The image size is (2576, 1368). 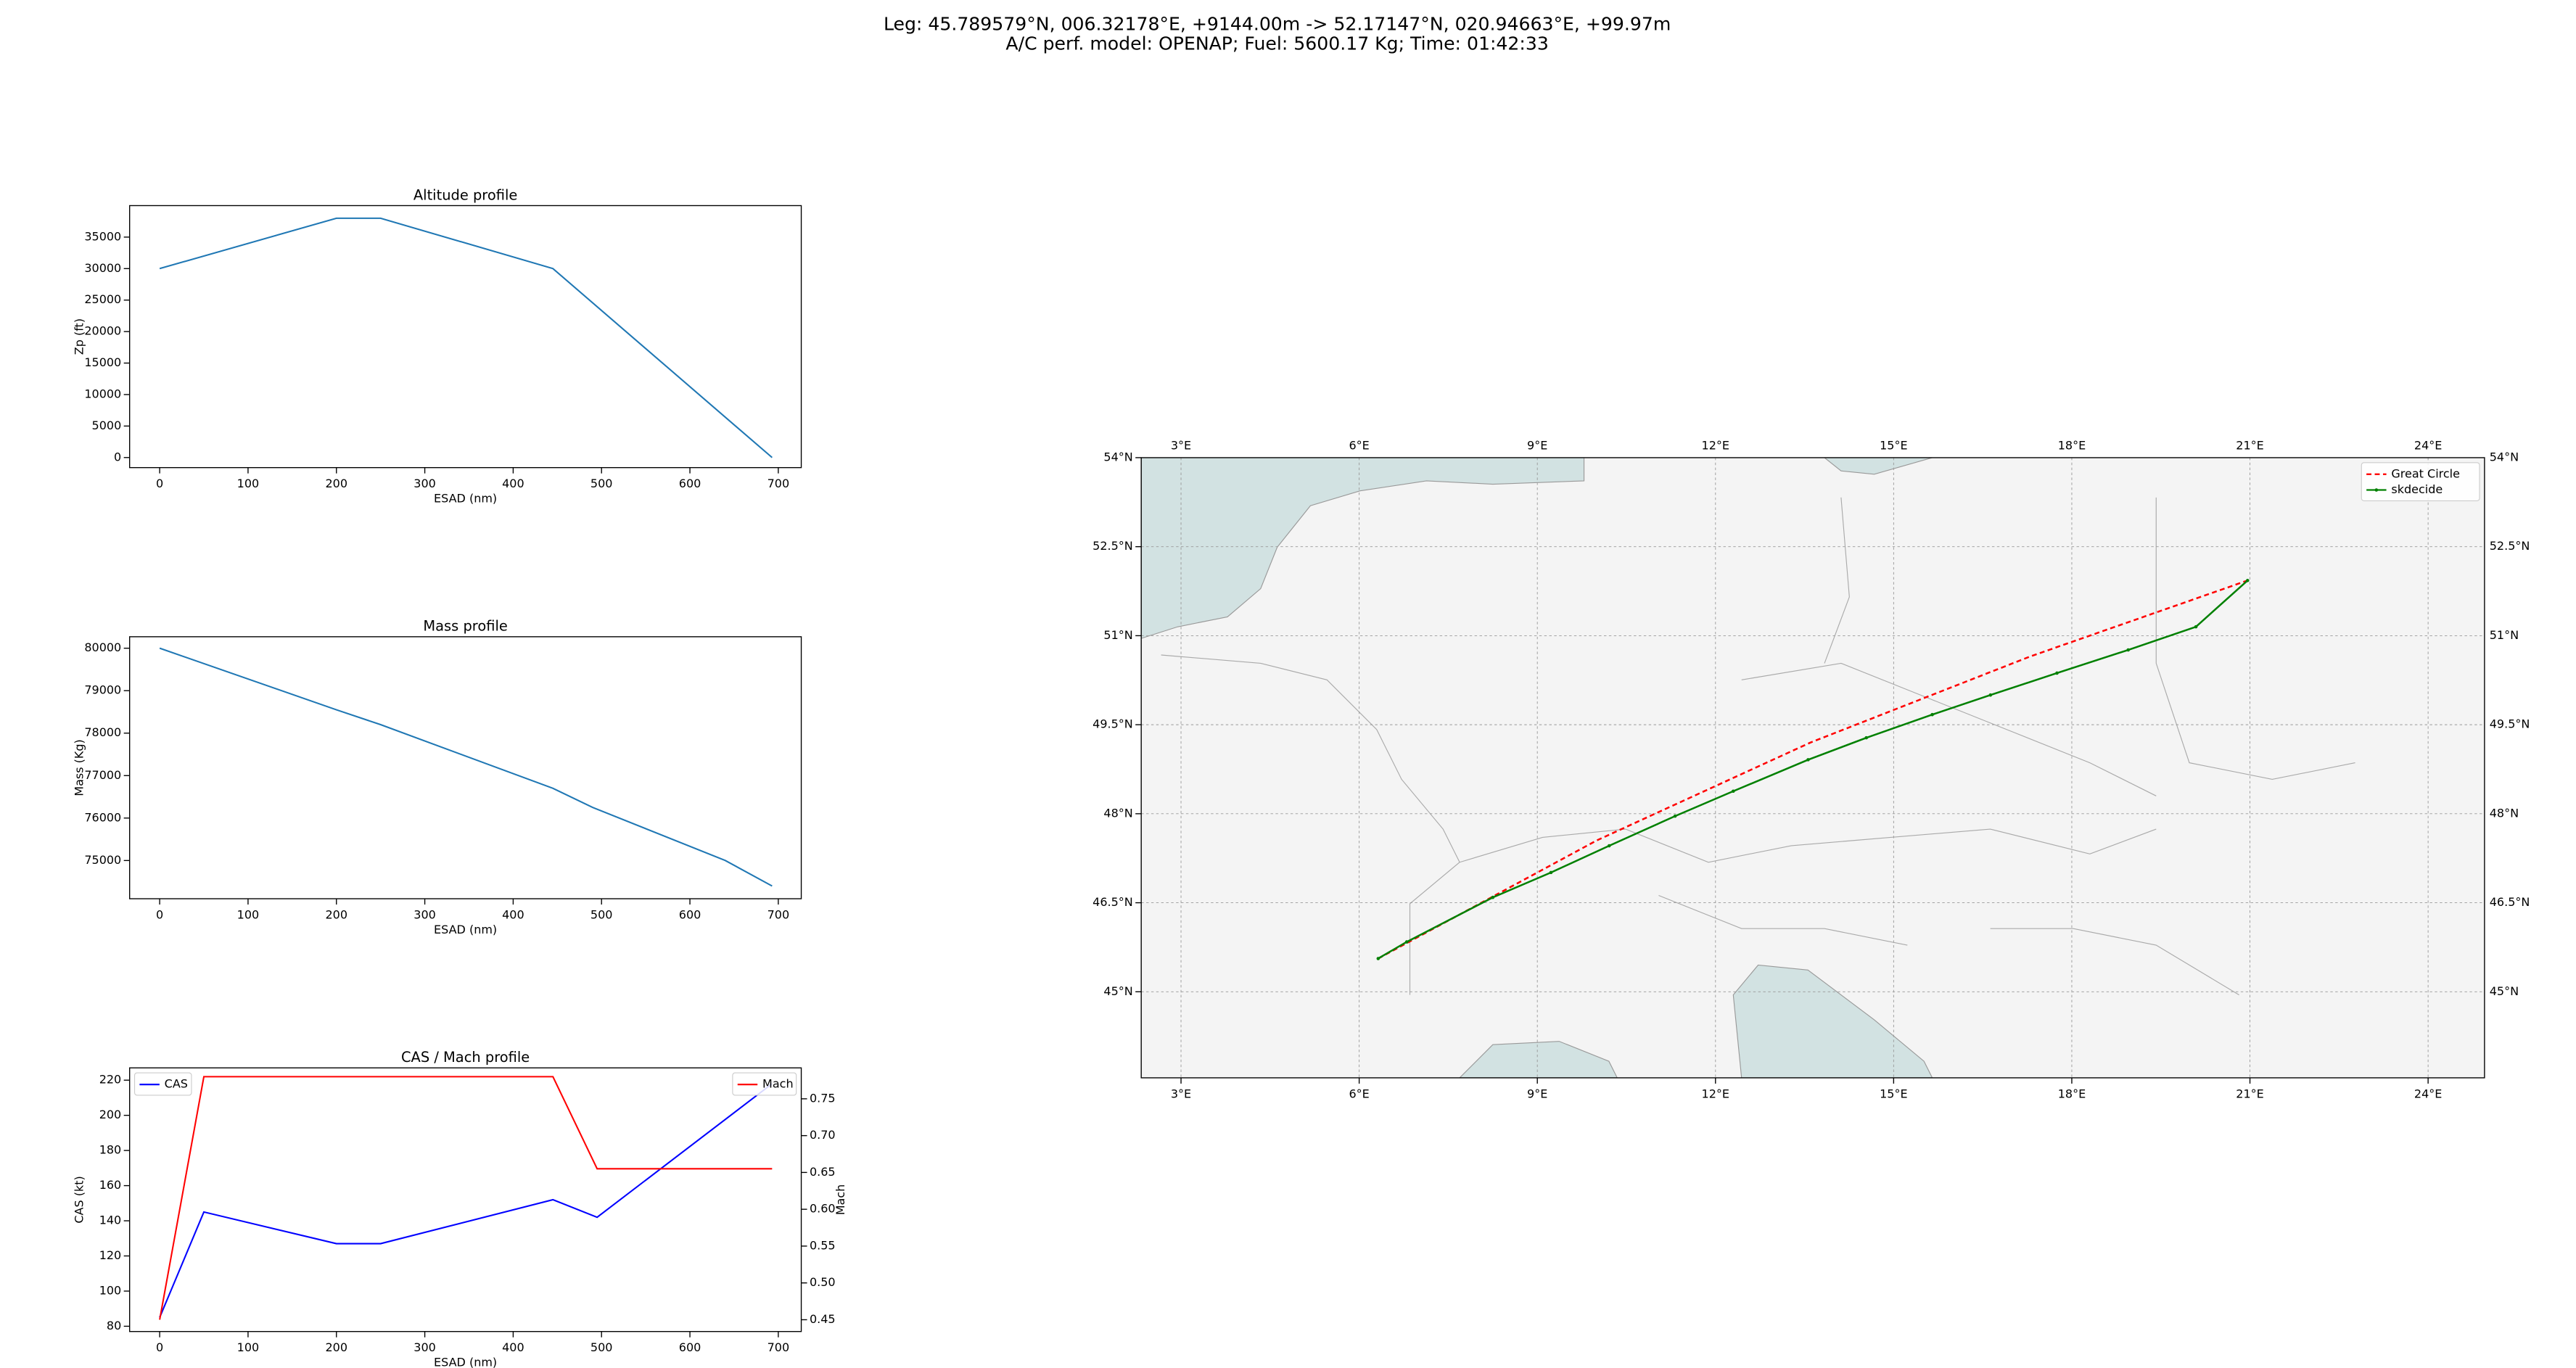 I want to click on y-tick-label: 76000, so click(x=102, y=817).